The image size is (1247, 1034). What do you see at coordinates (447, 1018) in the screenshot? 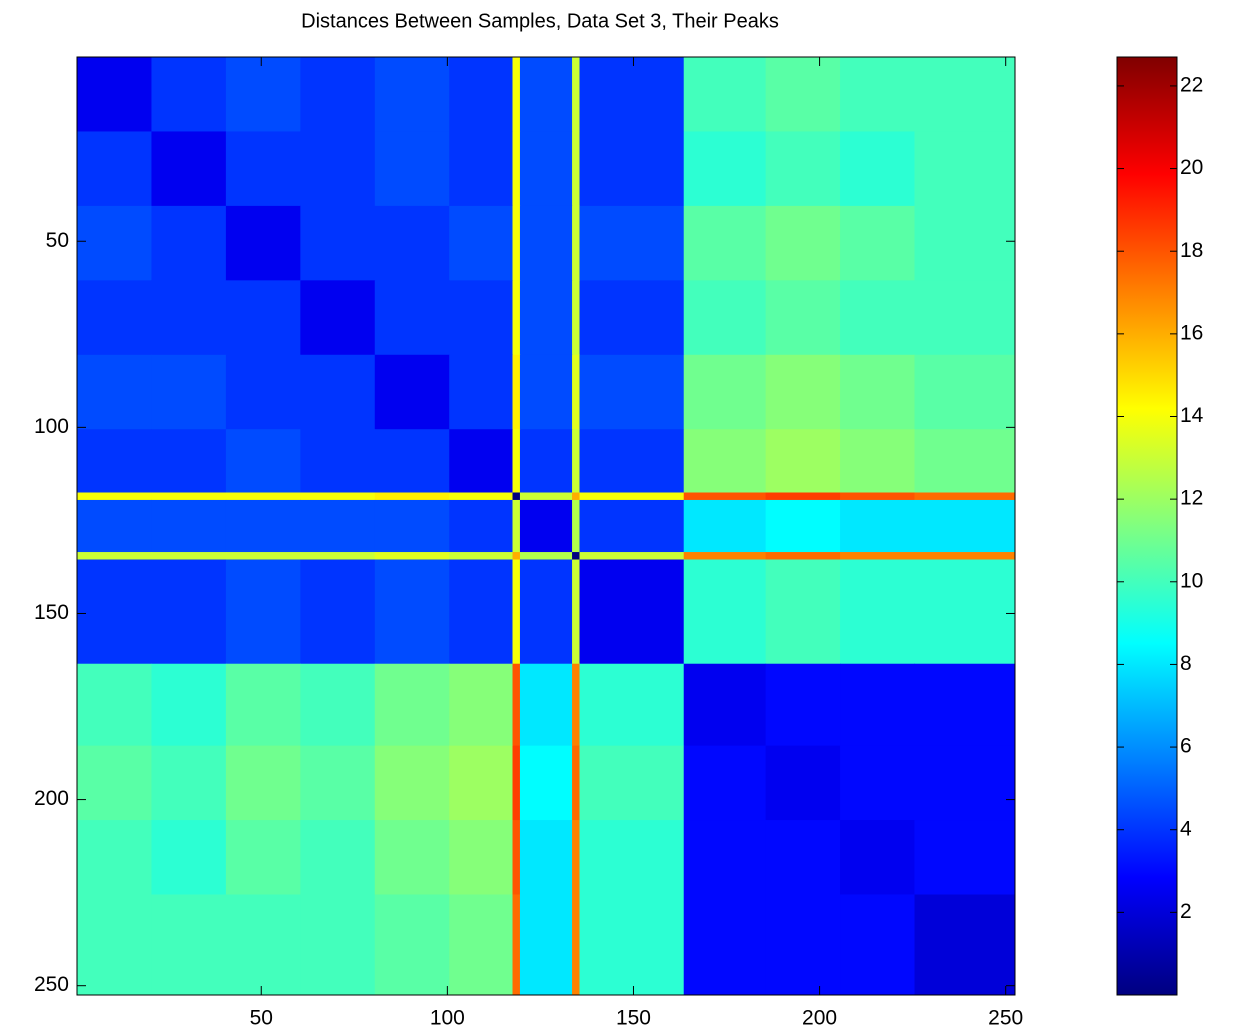
I see `x-tick-label: 100` at bounding box center [447, 1018].